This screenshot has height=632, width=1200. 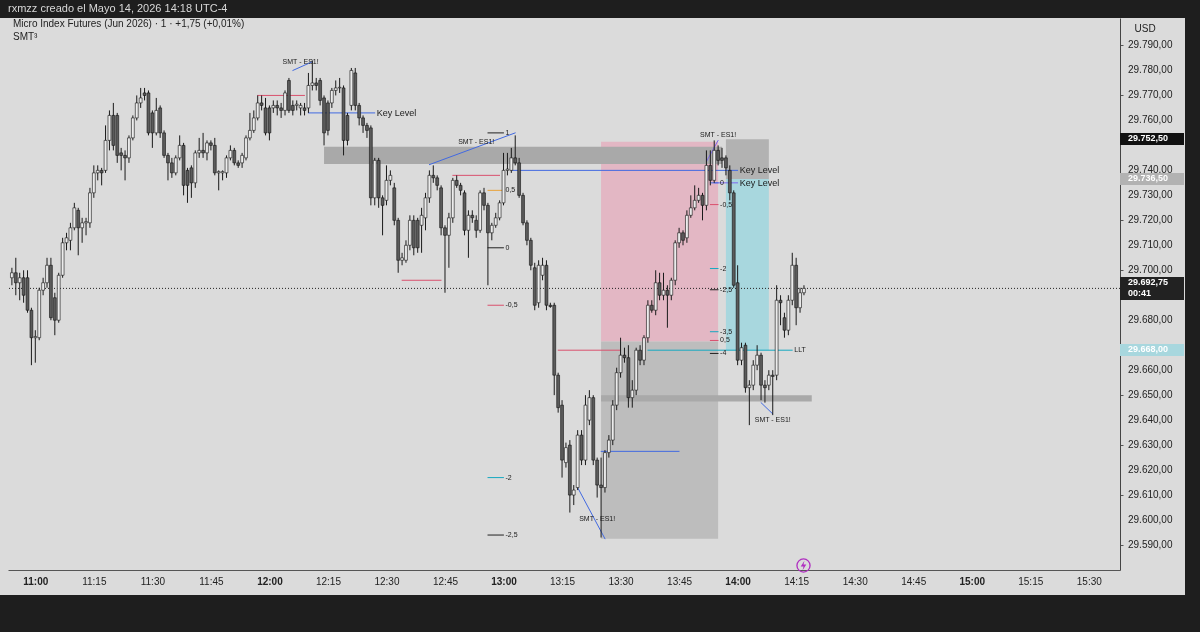 I want to click on x-tick-label: 11:15, so click(x=94, y=581).